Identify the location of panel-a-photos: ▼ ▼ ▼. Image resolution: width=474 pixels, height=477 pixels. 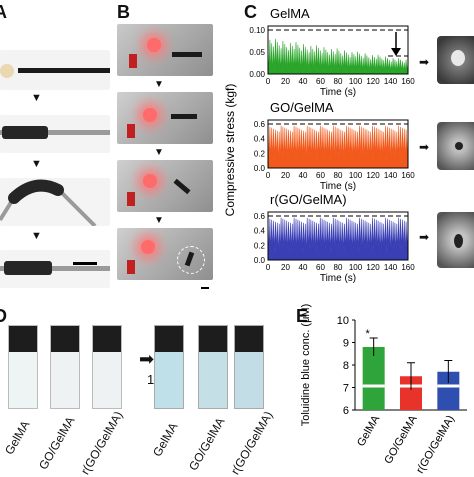
(55, 164).